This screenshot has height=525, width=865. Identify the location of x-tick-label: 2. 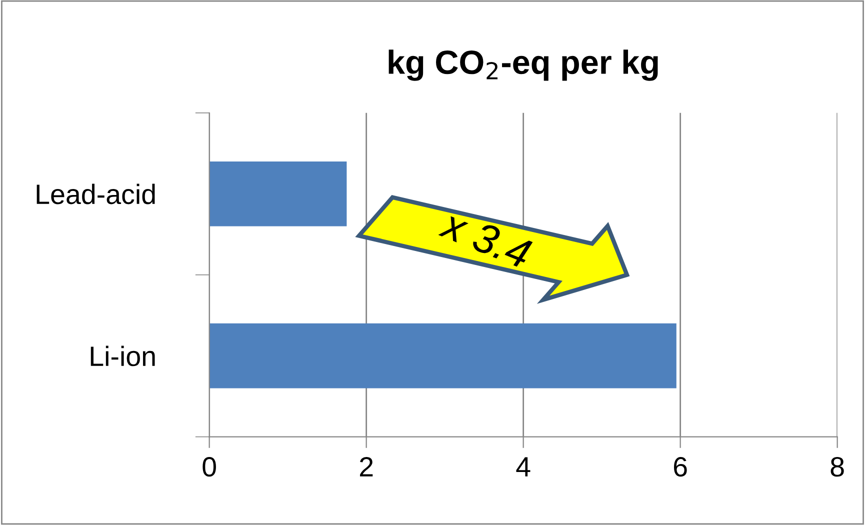
(366, 466).